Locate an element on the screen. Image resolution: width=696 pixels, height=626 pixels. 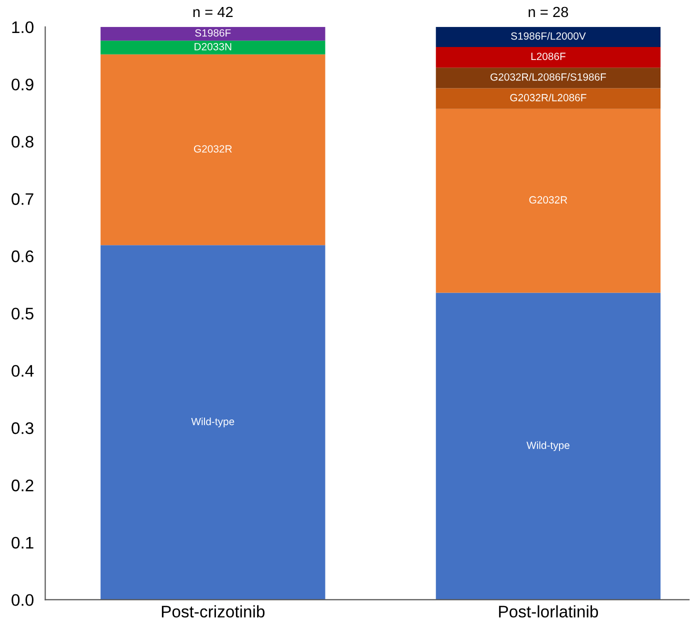
x-tick-label: Post-crizotinib is located at coordinates (213, 611).